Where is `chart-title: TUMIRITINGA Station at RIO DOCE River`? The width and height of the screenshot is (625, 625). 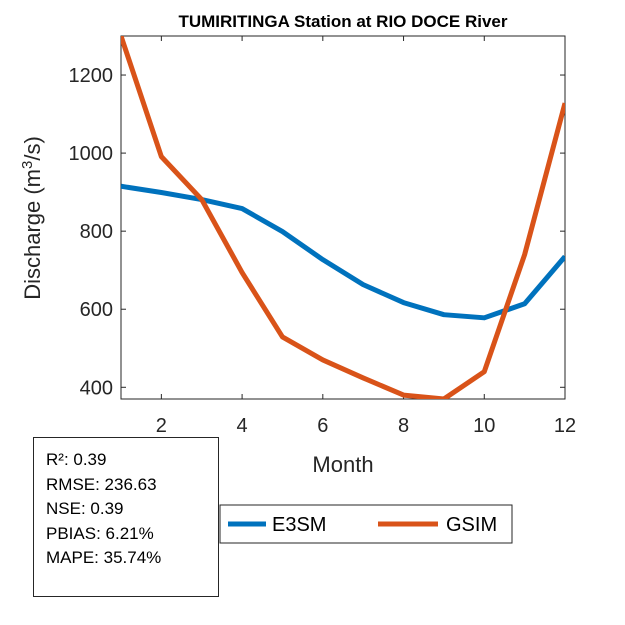
chart-title: TUMIRITINGA Station at RIO DOCE River is located at coordinates (342, 21).